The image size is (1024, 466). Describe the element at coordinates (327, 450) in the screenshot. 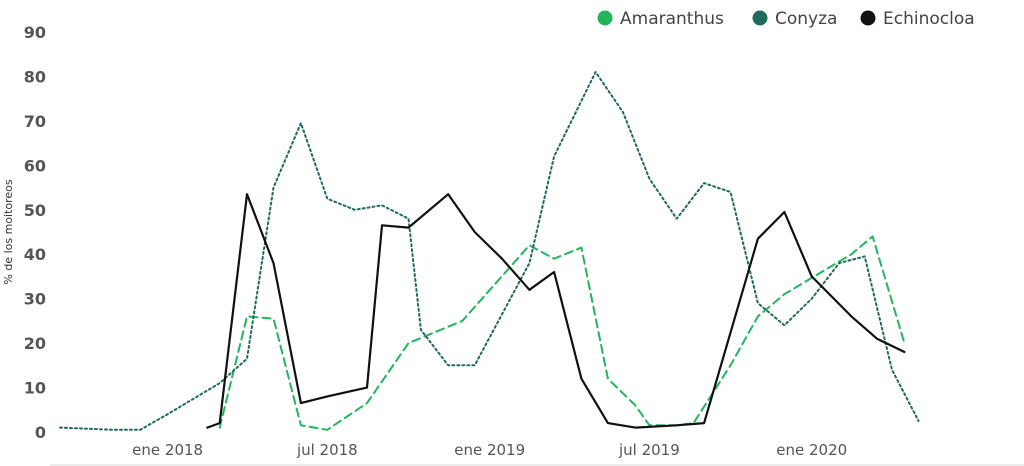

I see `x-tick-label: jul 2018` at that location.